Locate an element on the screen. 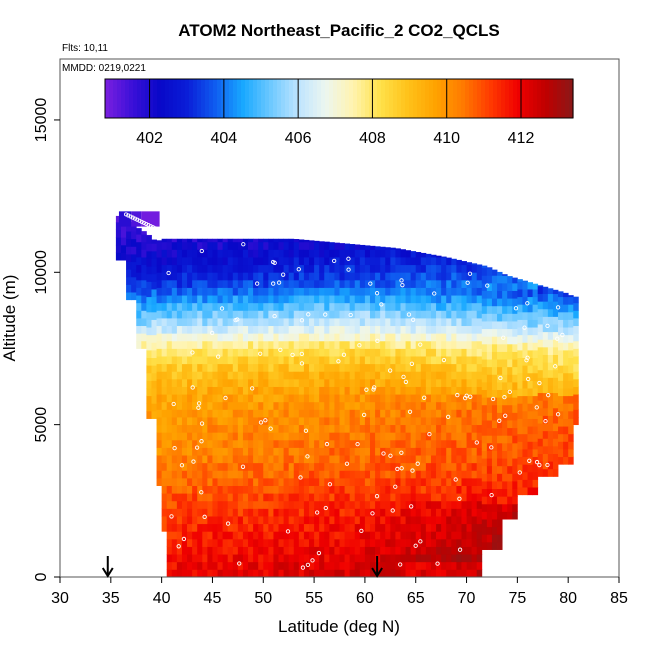 The height and width of the screenshot is (650, 650). y-tick-label: 15000 is located at coordinates (41, 120).